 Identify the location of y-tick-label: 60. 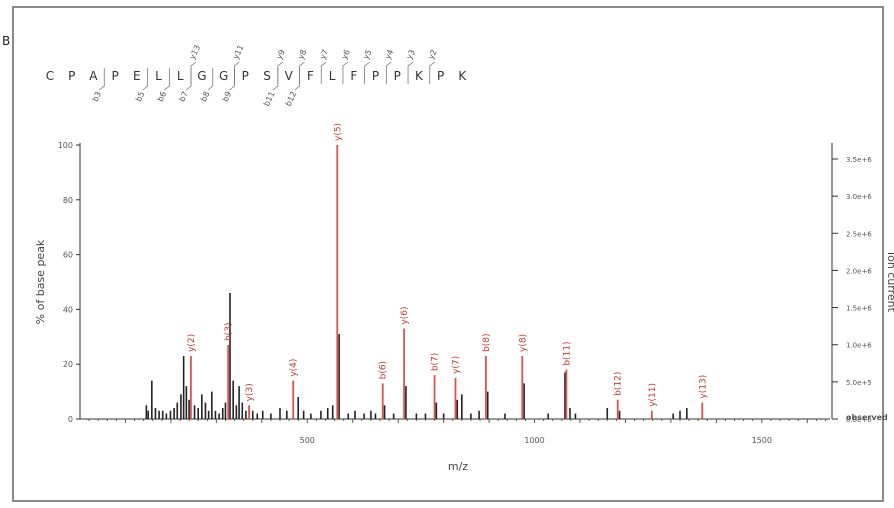
(68, 255).